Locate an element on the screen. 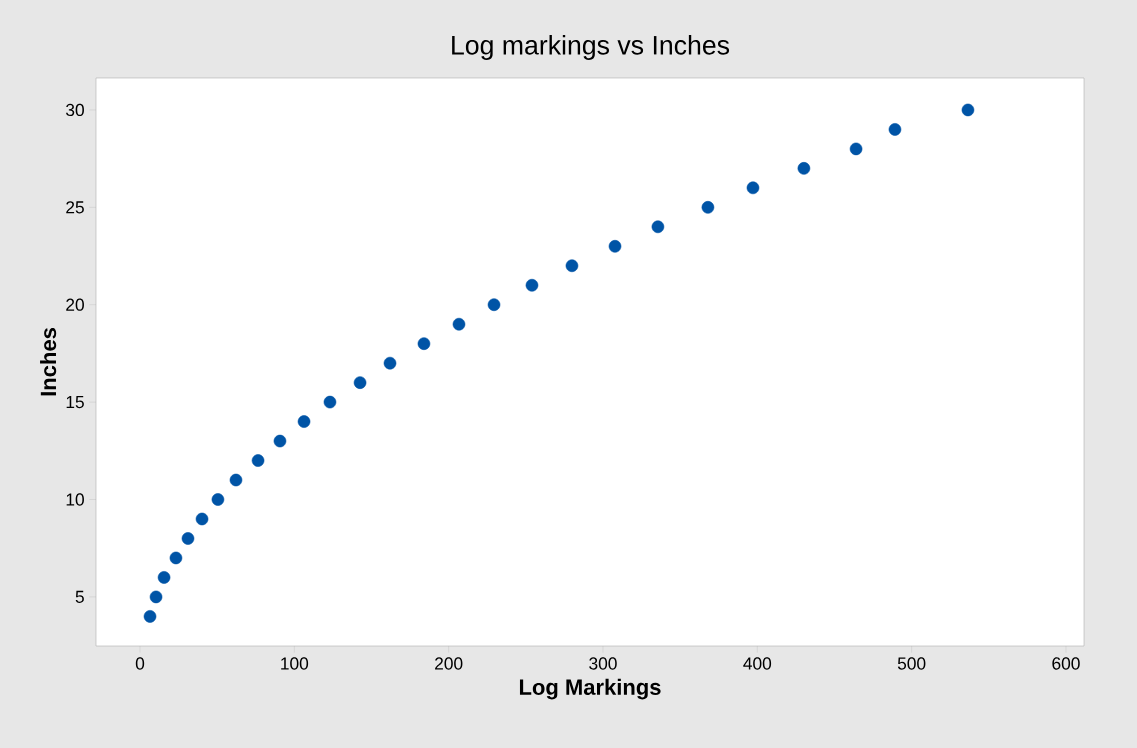  y-tick-label: 30 is located at coordinates (75, 110).